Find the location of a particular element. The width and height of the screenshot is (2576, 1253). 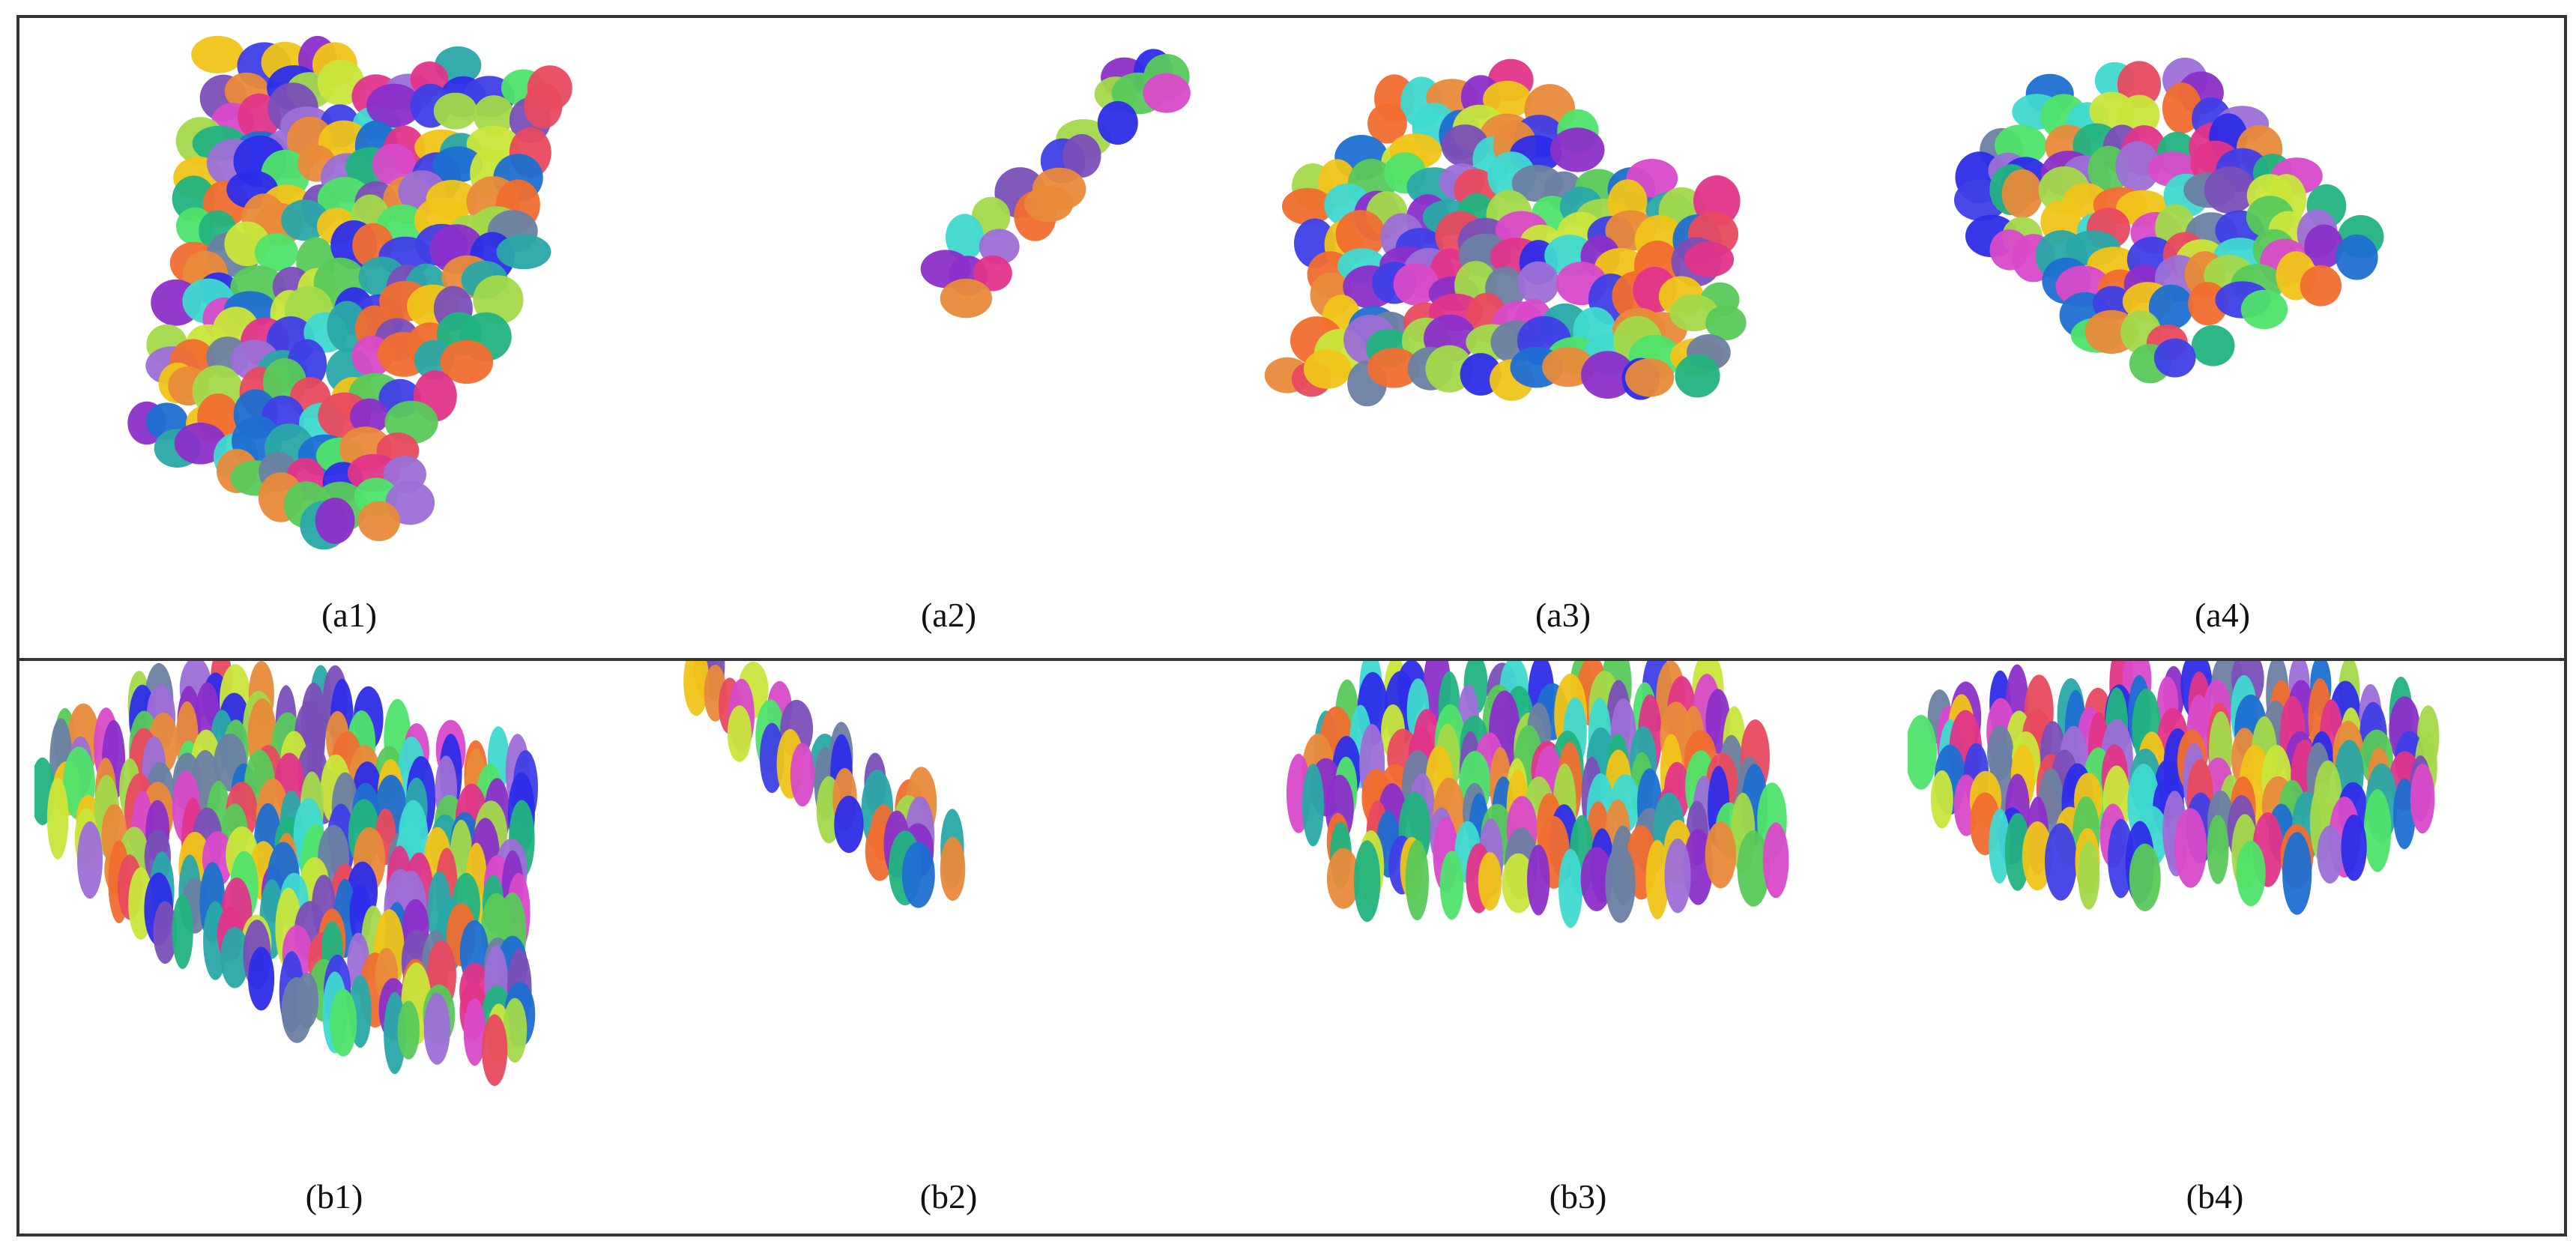

caption-a2: (a2) is located at coordinates (948, 615).